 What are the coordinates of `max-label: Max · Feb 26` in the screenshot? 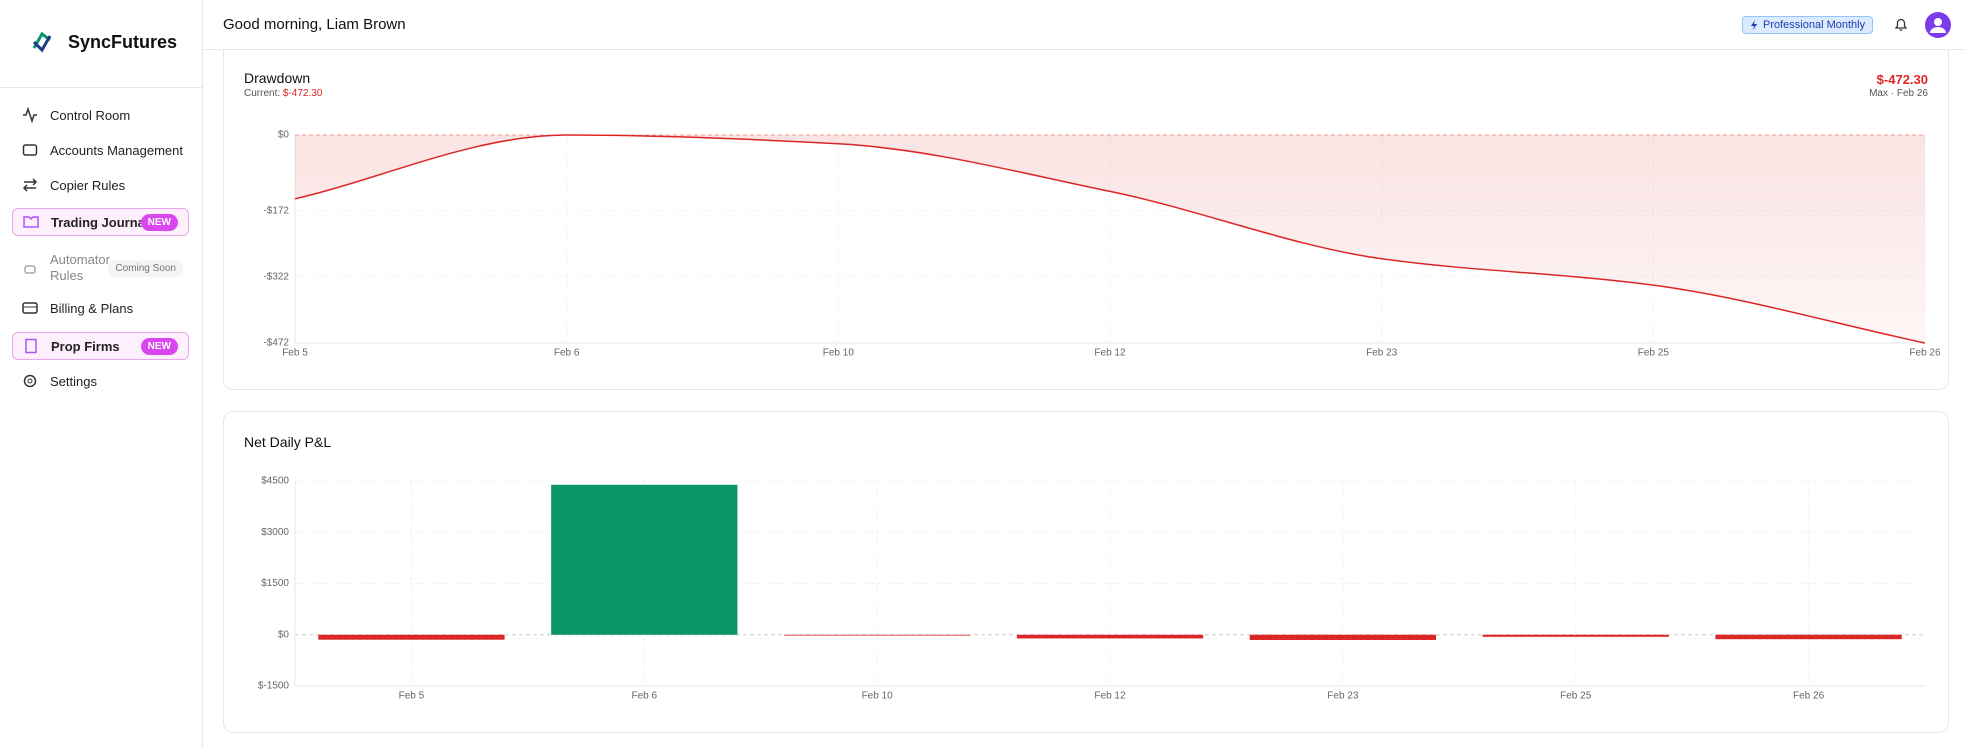 It's located at (1898, 93).